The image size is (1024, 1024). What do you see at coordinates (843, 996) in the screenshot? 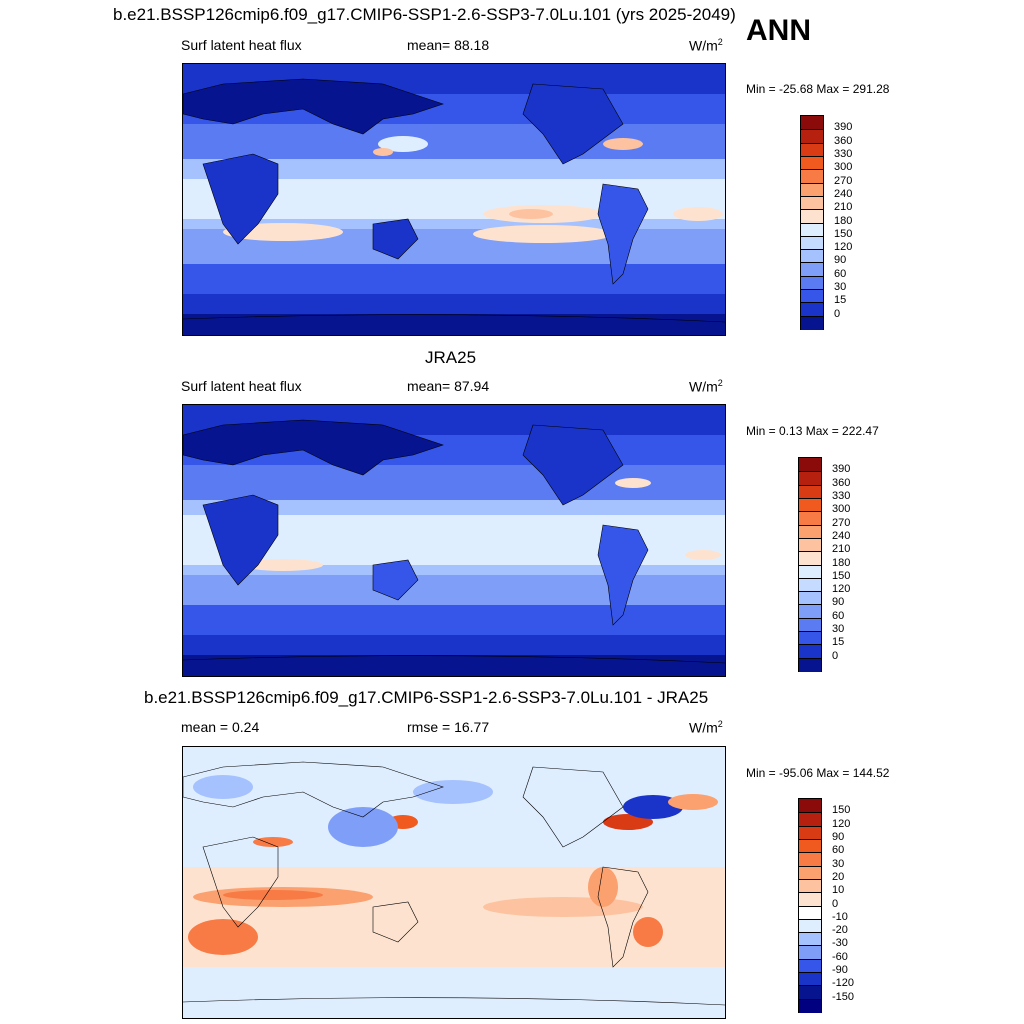
I see `colorbar-tick-label: -150` at bounding box center [843, 996].